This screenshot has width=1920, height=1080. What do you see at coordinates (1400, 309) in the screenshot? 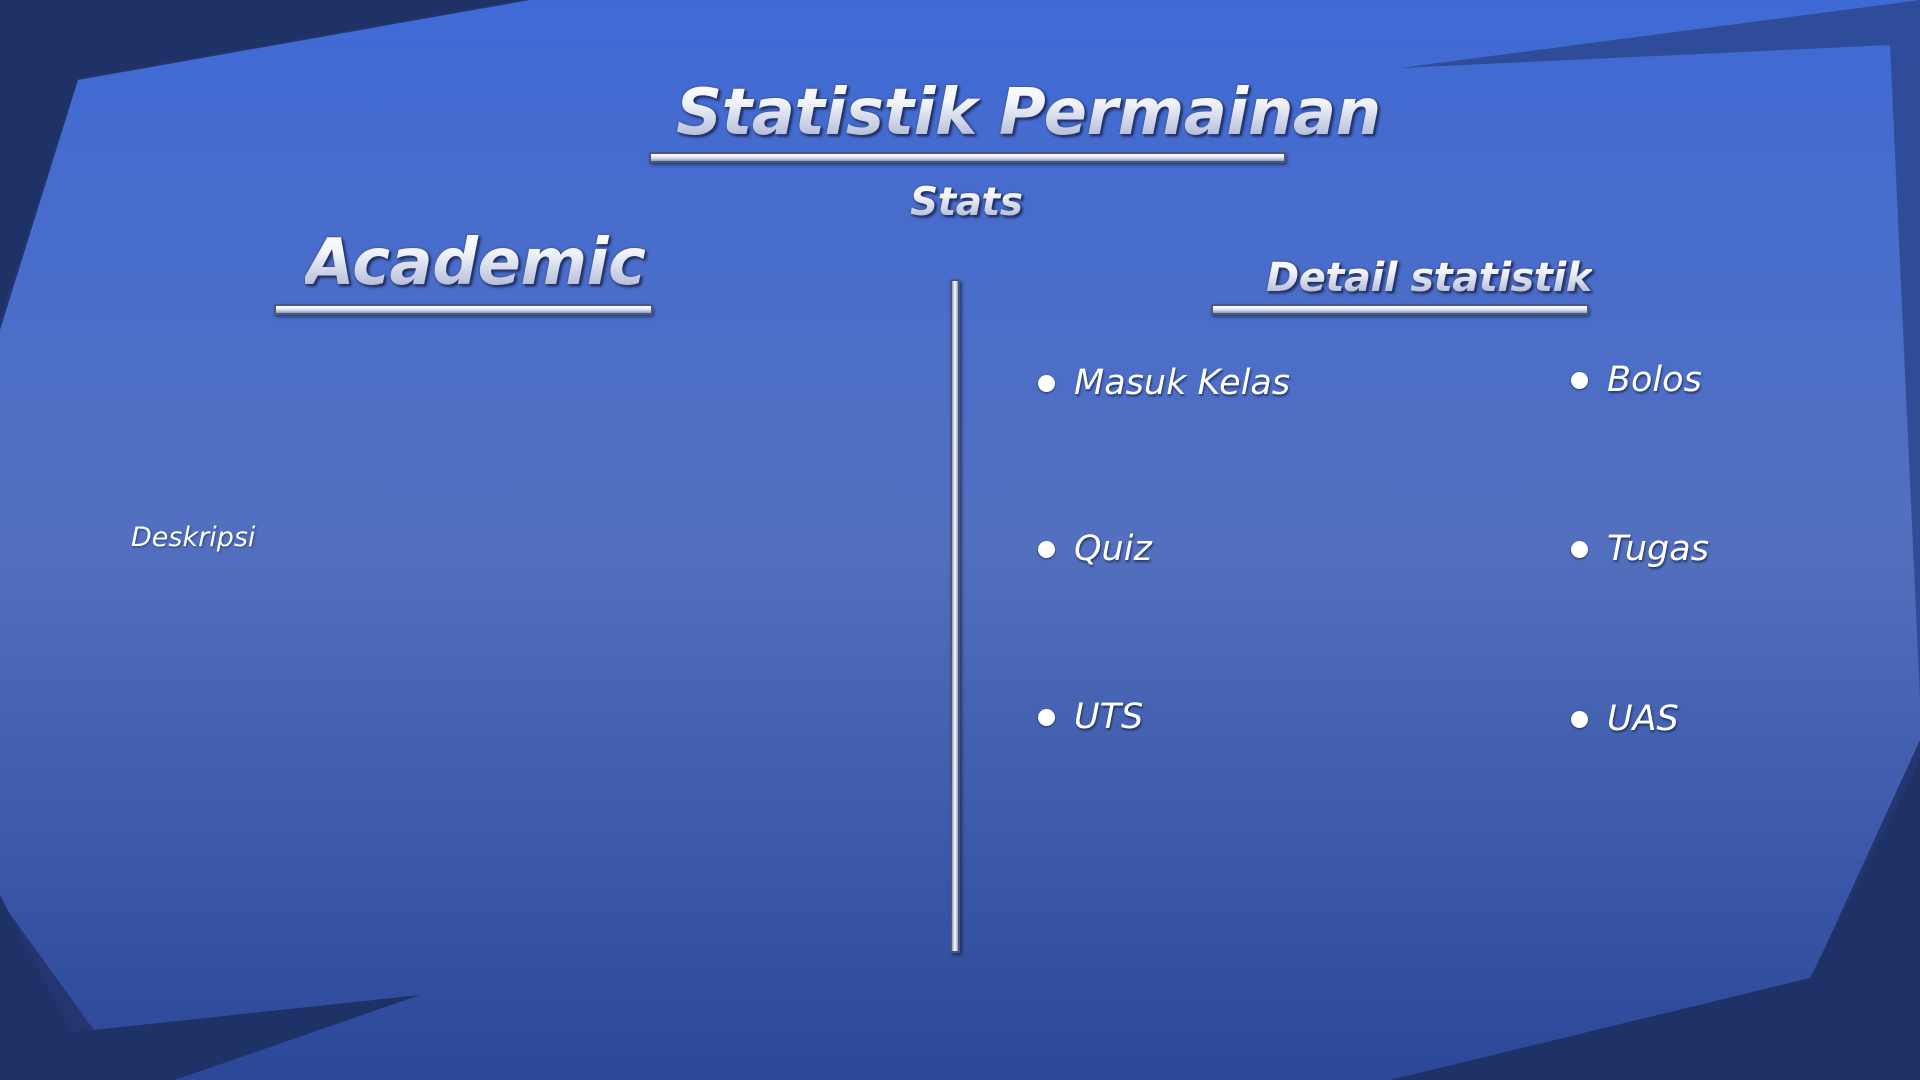
I see `detail-underline` at bounding box center [1400, 309].